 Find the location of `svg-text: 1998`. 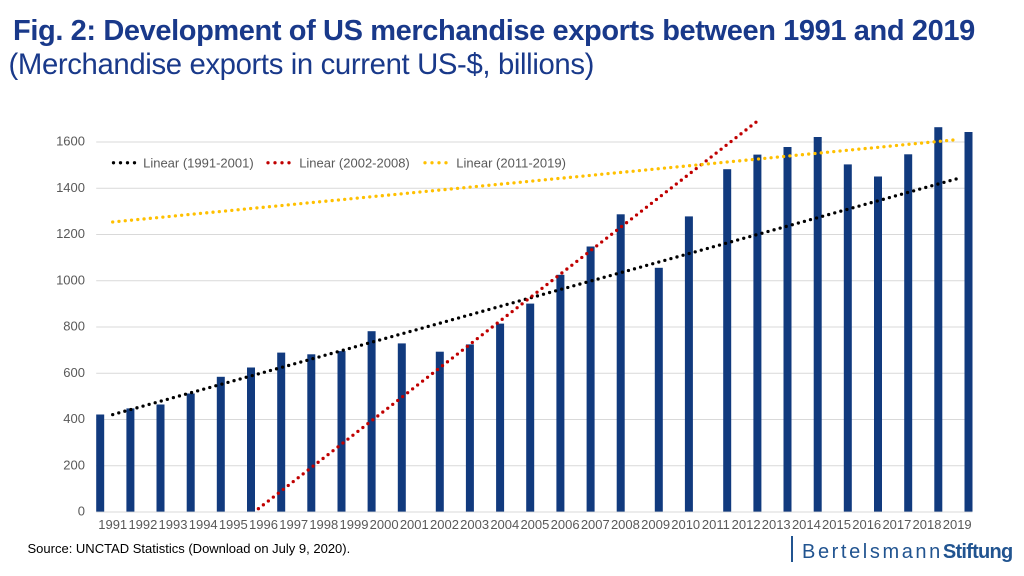

svg-text: 1998 is located at coordinates (323, 524).